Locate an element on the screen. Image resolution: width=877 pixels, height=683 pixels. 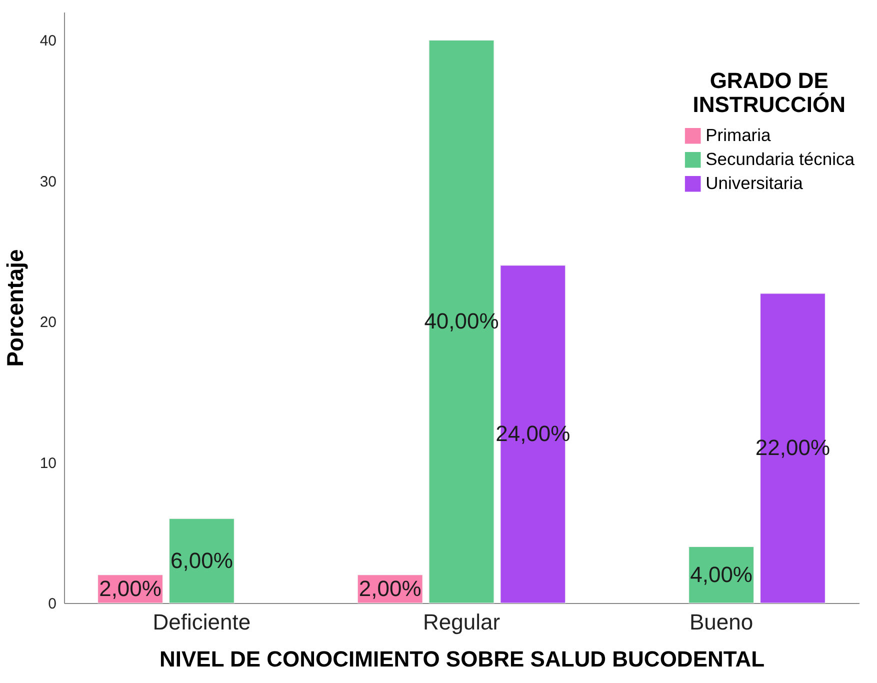
y-tick-label: 30 is located at coordinates (48, 181).